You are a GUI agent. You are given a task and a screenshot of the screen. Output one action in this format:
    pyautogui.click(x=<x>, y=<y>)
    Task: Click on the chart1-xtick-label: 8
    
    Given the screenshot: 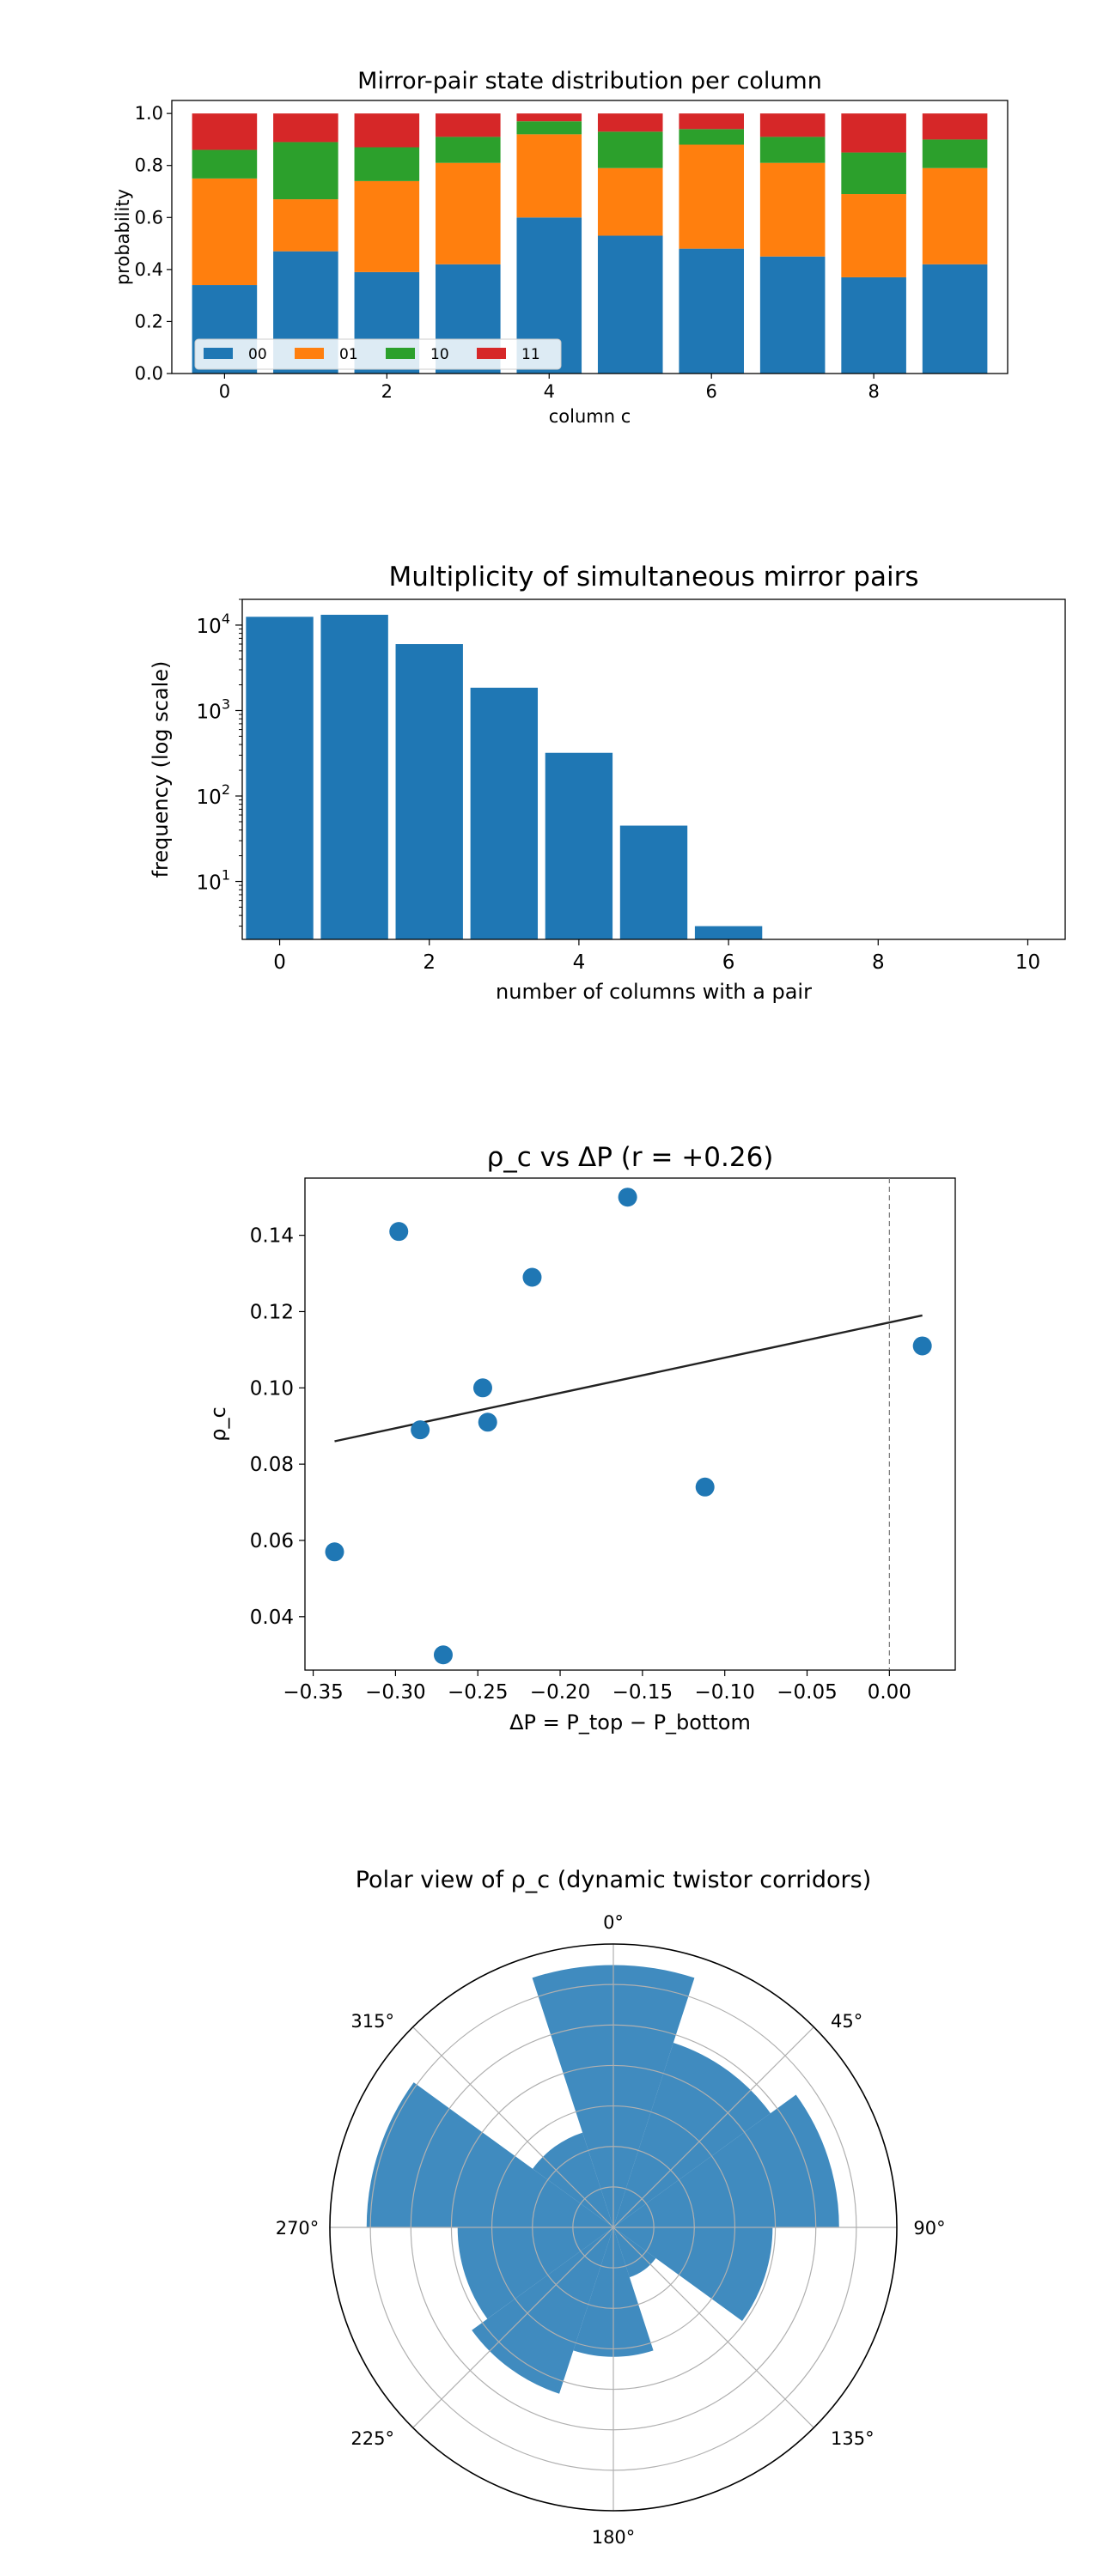 What is the action you would take?
    pyautogui.click(x=873, y=391)
    